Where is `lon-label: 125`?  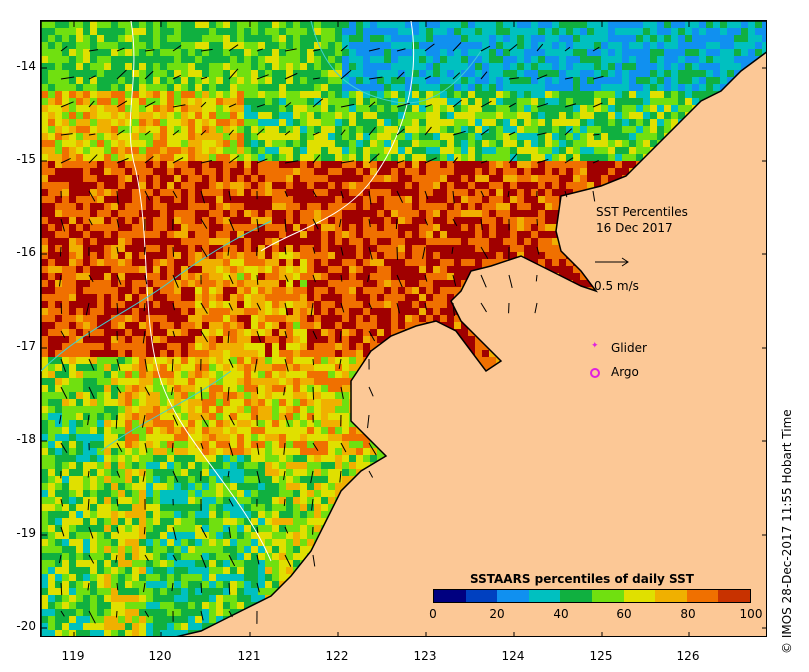
lon-label: 125 is located at coordinates (601, 656).